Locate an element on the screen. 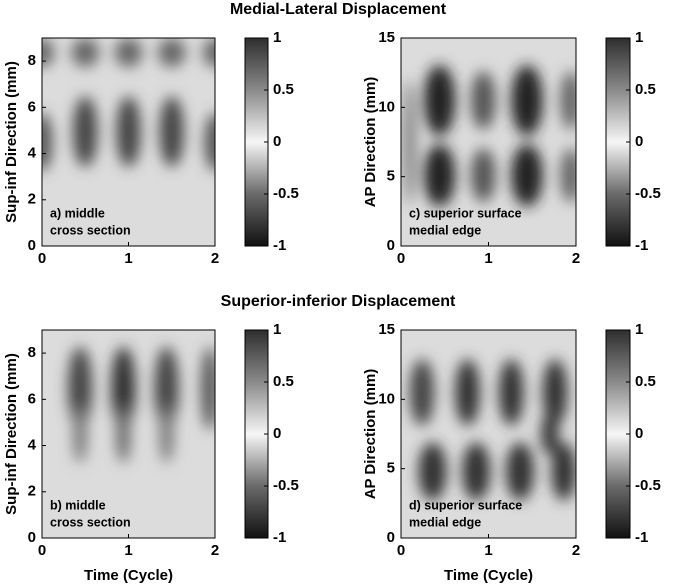 The height and width of the screenshot is (588, 676). panel-title: Medial-Lateral Displacement is located at coordinates (338, 9).